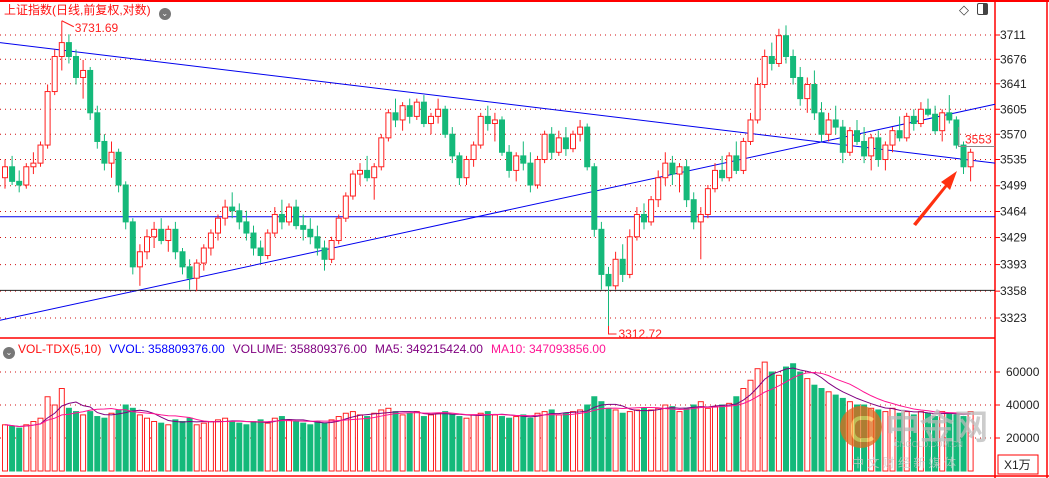 This screenshot has height=478, width=1049. What do you see at coordinates (982, 9) in the screenshot?
I see `panel-toggle-icon` at bounding box center [982, 9].